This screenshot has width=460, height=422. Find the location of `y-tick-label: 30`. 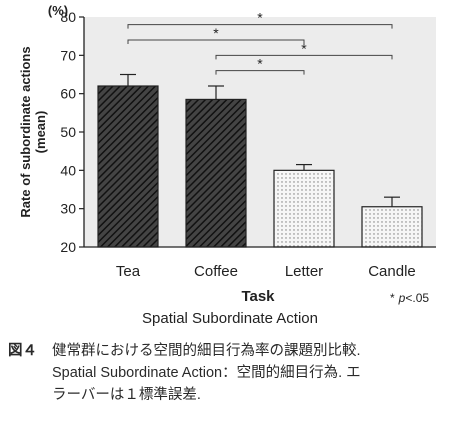

y-tick-label: 30 is located at coordinates (68, 209).